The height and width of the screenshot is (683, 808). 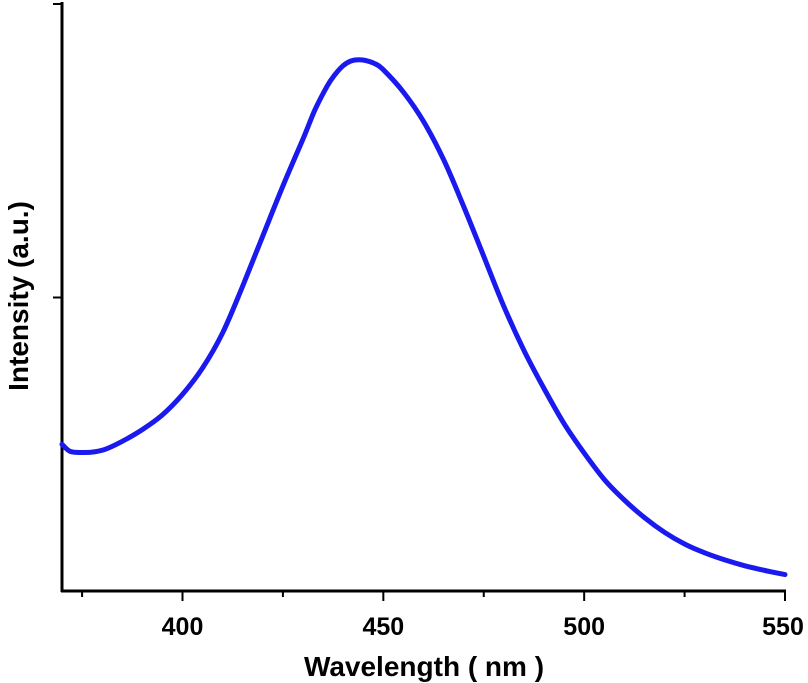 What do you see at coordinates (57, 151) in the screenshot?
I see `y-axis-ticks` at bounding box center [57, 151].